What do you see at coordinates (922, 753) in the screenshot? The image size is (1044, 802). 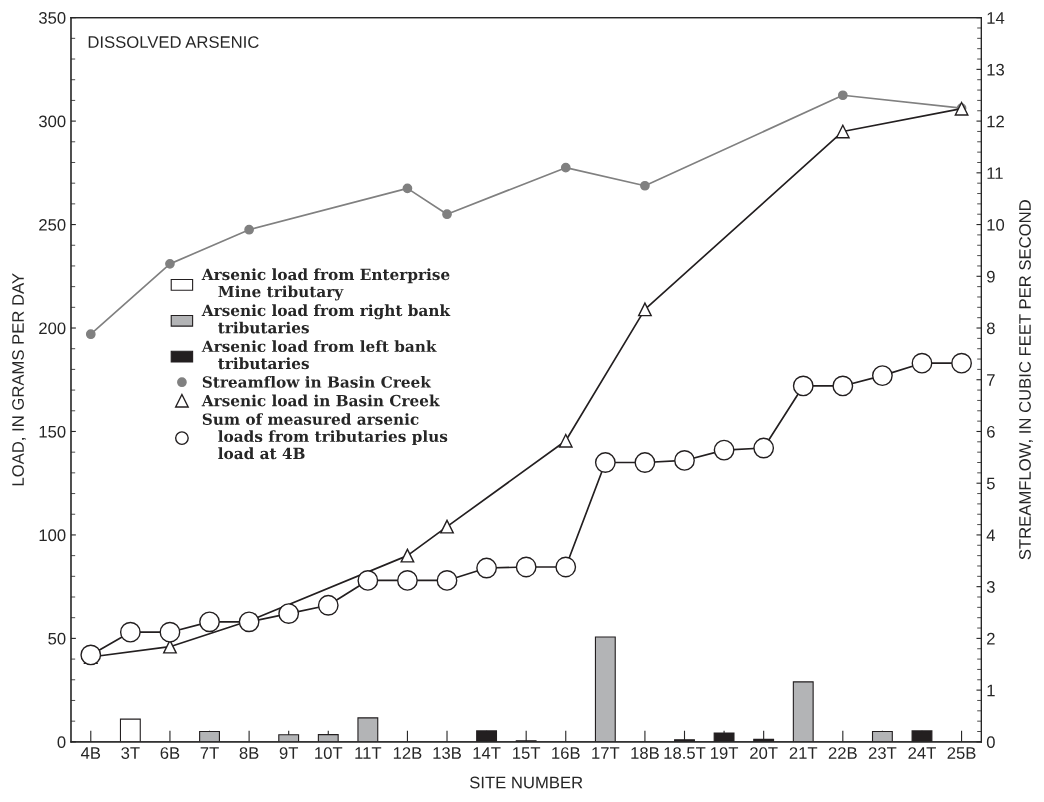 I see `x-tick-label: 24T` at bounding box center [922, 753].